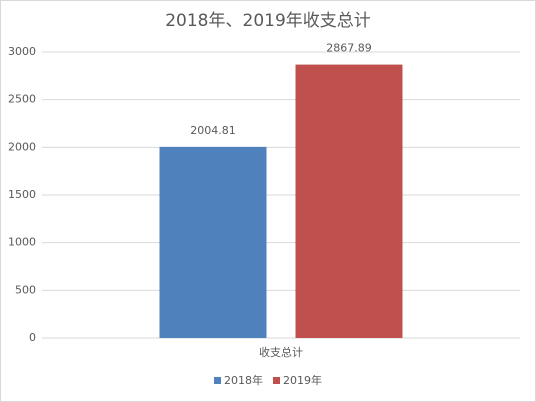  What do you see at coordinates (32, 337) in the screenshot?
I see `y-tick-label: 0` at bounding box center [32, 337].